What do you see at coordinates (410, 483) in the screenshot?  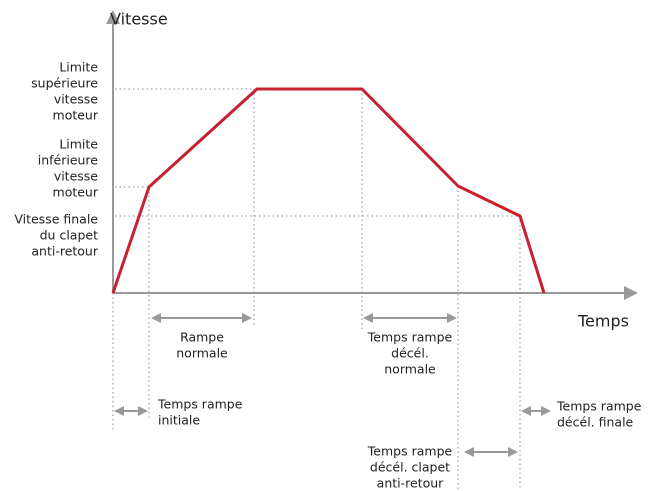 I see `phase-label: anti-retour` at bounding box center [410, 483].